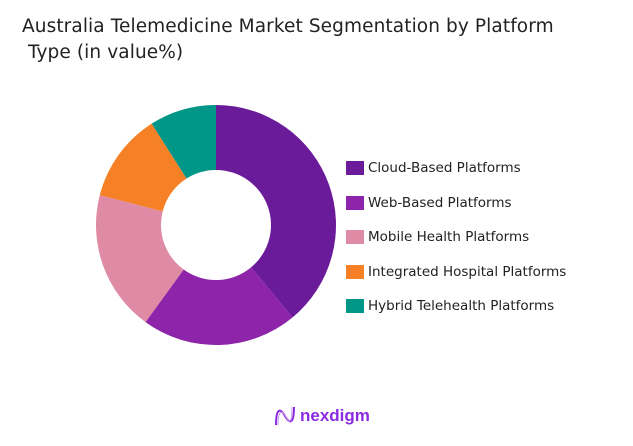  Describe the element at coordinates (183, 142) in the screenshot. I see `donut-slice-hybrid-telehealth-platforms` at that location.